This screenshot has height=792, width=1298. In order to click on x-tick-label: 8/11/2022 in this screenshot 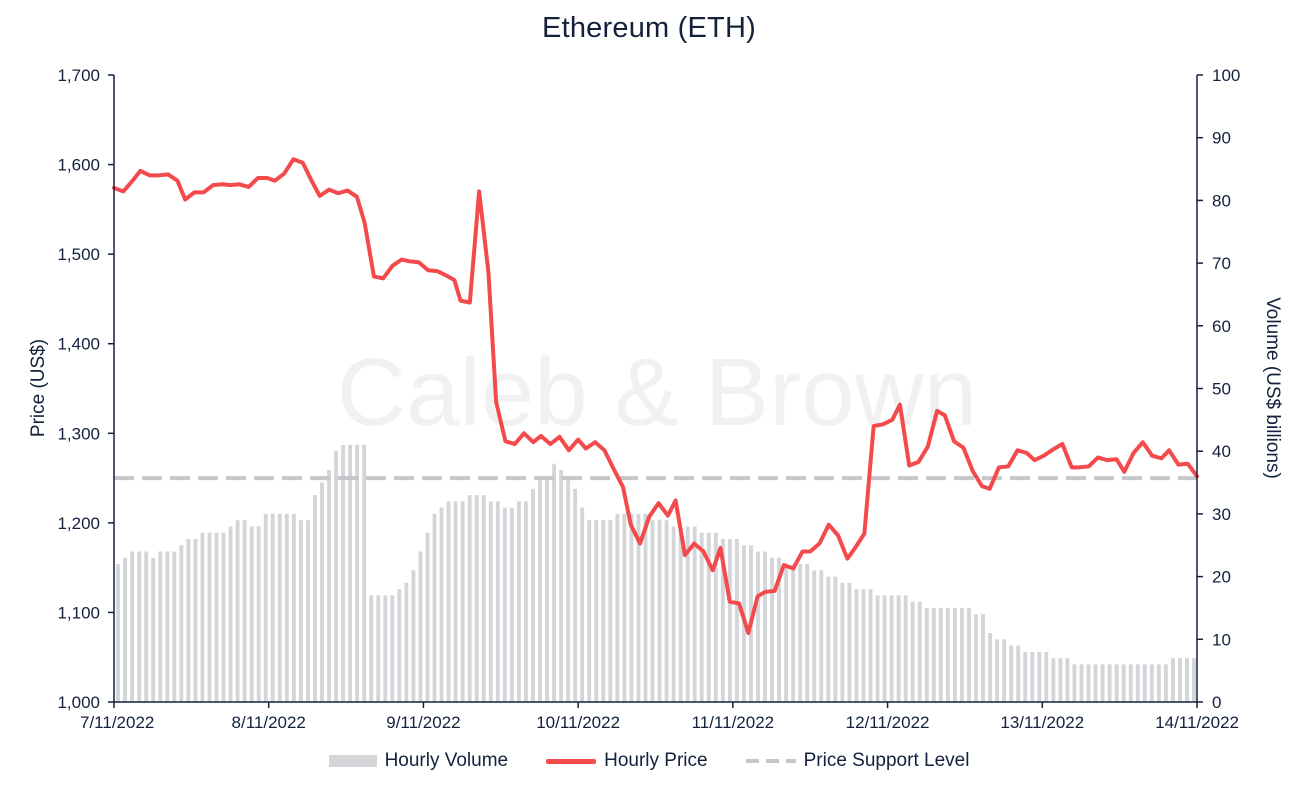, I will do `click(269, 722)`.